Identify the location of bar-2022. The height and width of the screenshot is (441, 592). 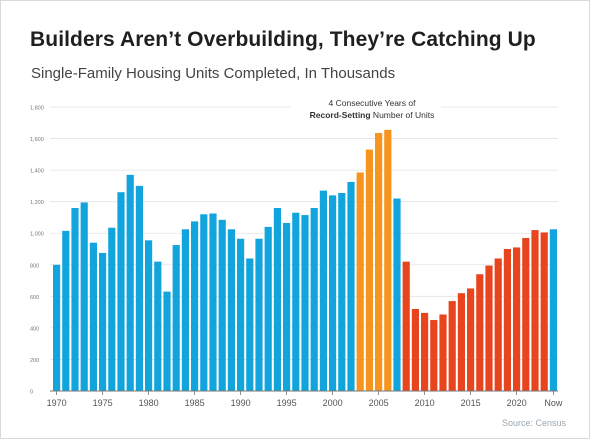
(535, 310).